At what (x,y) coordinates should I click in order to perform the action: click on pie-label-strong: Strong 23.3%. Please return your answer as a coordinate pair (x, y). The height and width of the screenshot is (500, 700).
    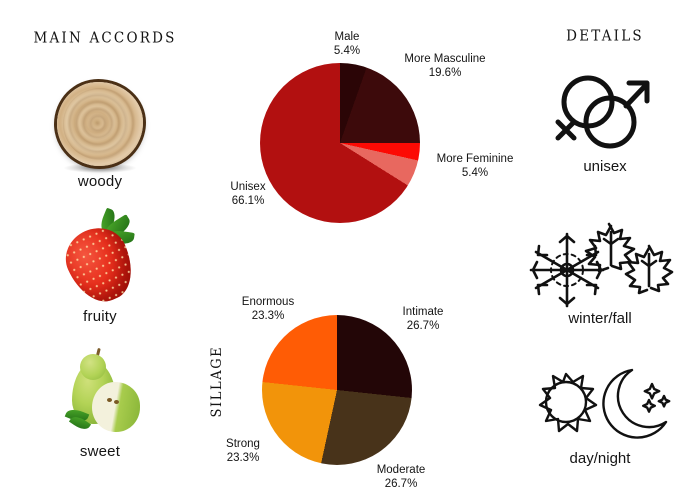
    Looking at the image, I should click on (243, 451).